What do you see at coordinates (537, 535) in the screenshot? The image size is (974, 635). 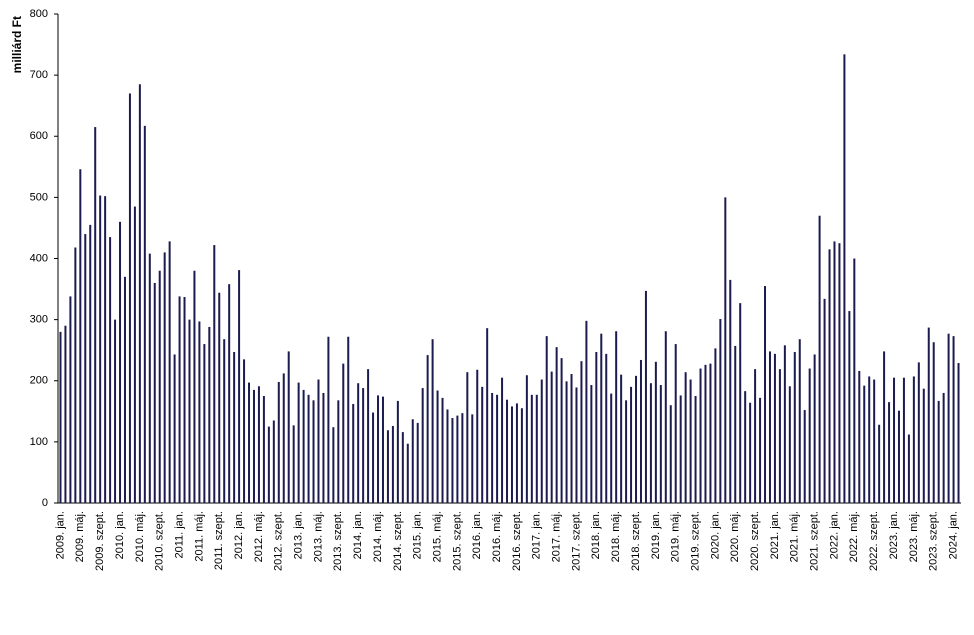 I see `x-tick-label: 2017. jan.` at bounding box center [537, 535].